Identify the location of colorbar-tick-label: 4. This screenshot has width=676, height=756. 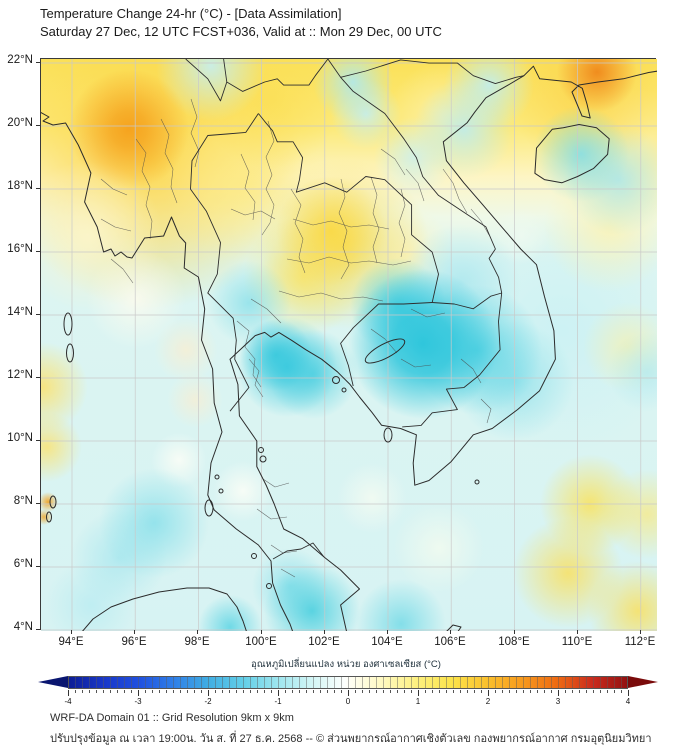
(628, 701).